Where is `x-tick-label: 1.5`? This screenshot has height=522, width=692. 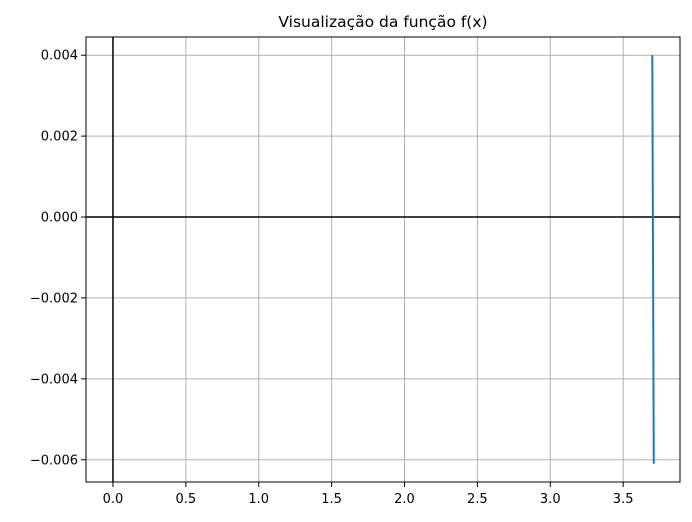 x-tick-label: 1.5 is located at coordinates (331, 499).